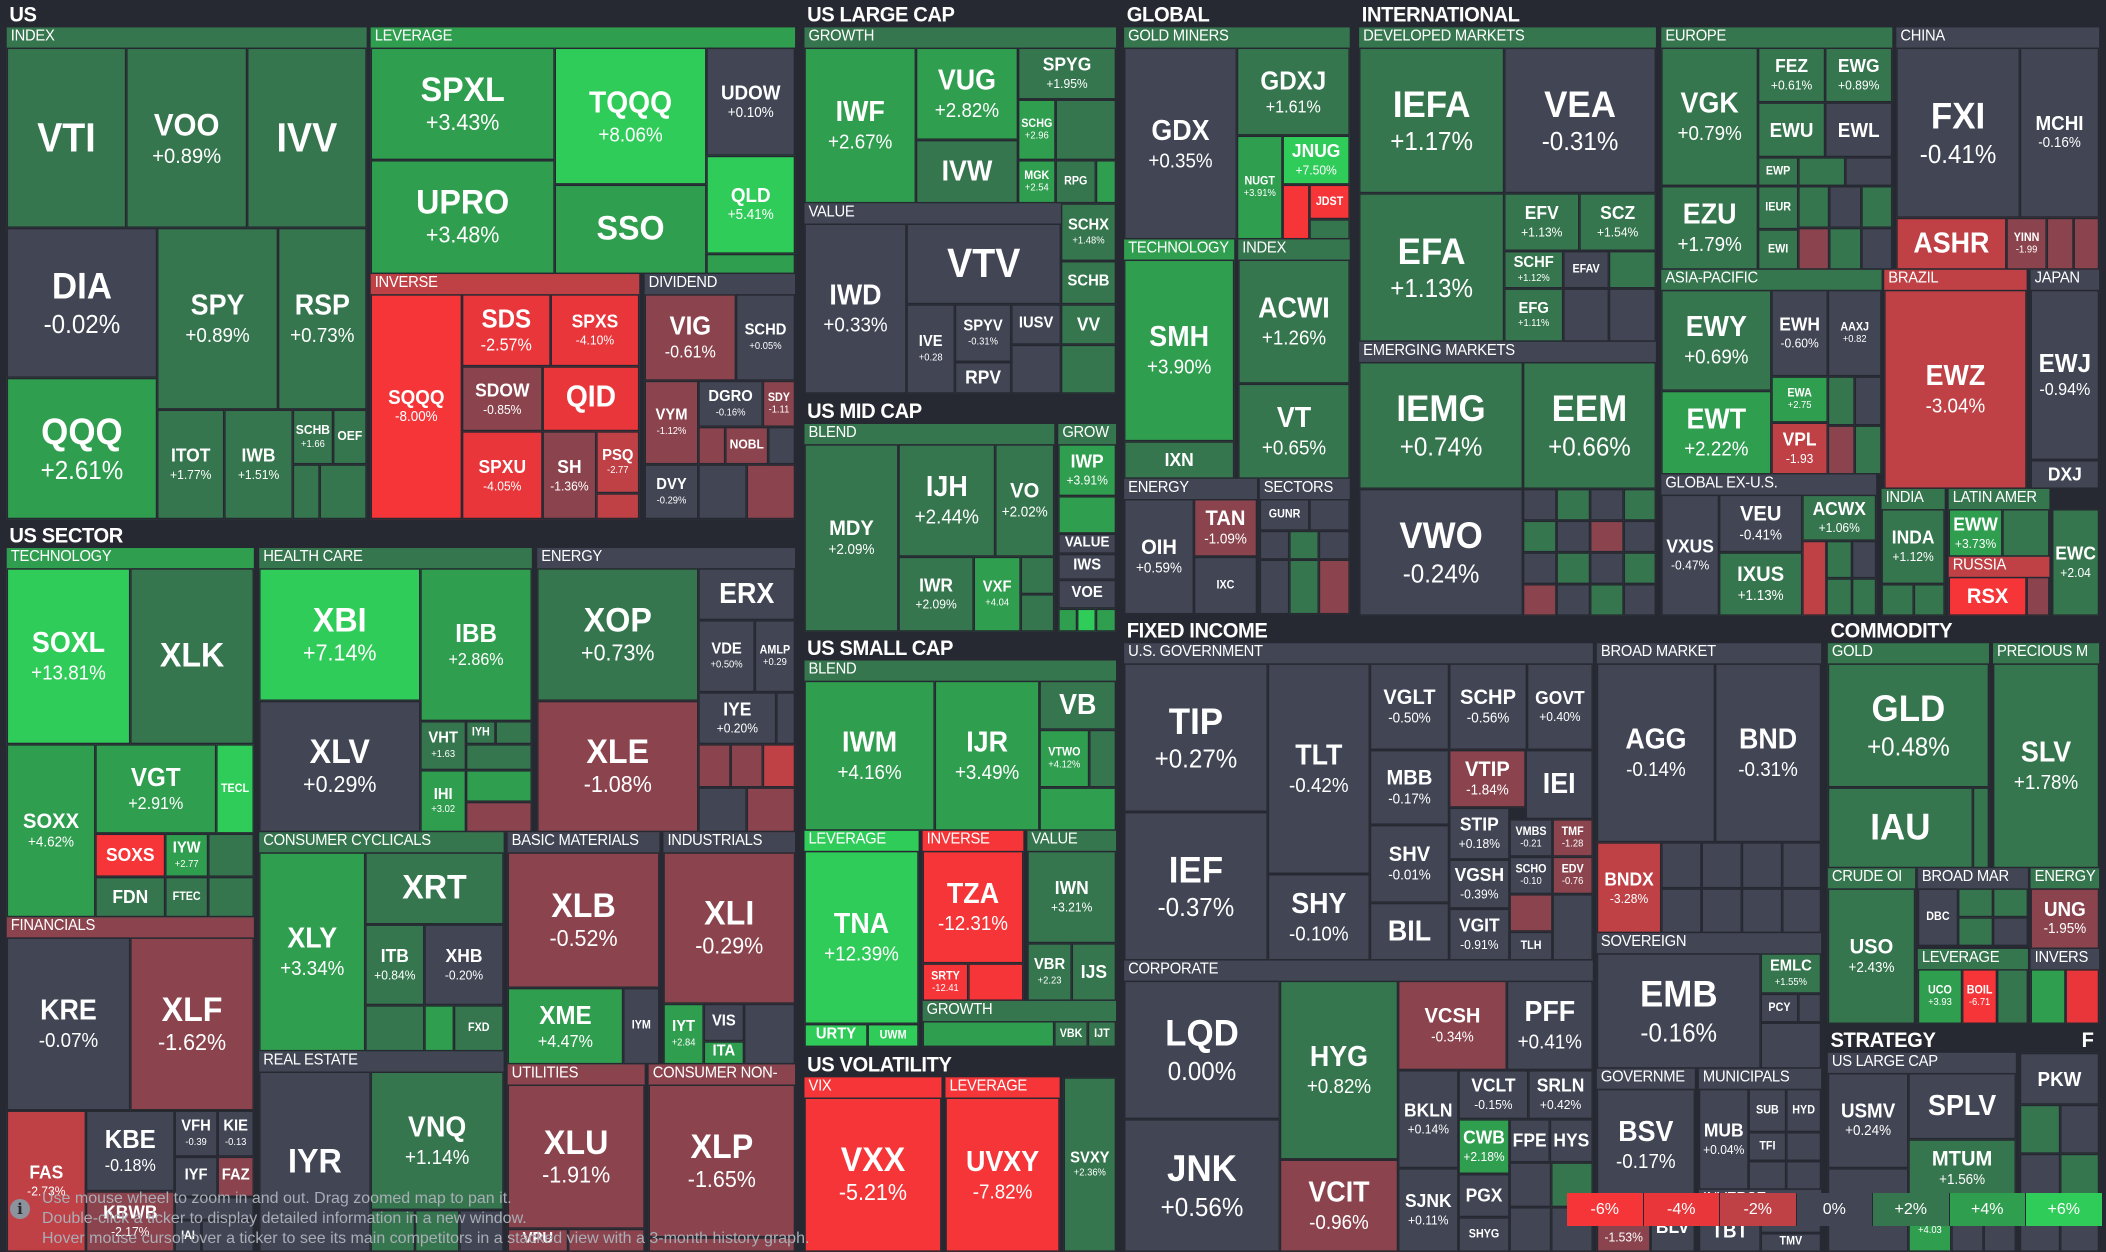  Describe the element at coordinates (462, 217) in the screenshot. I see `ticker-tile-upro: UPRO +3.48%` at that location.